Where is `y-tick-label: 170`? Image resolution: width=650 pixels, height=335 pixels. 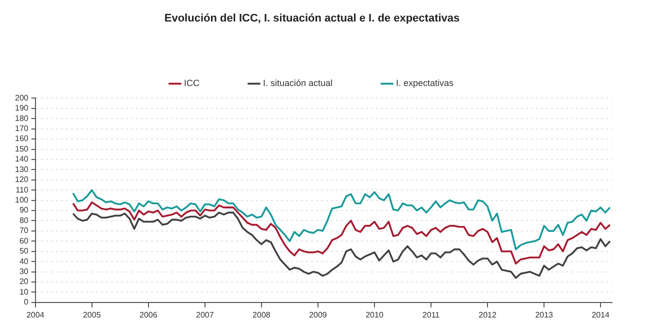
y-tick-label: 170 is located at coordinates (21, 129).